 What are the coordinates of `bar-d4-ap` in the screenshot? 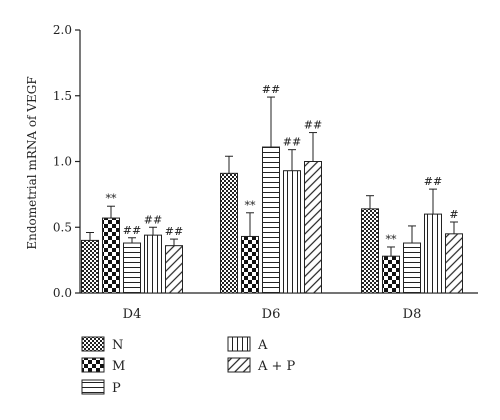 It's located at (174, 269).